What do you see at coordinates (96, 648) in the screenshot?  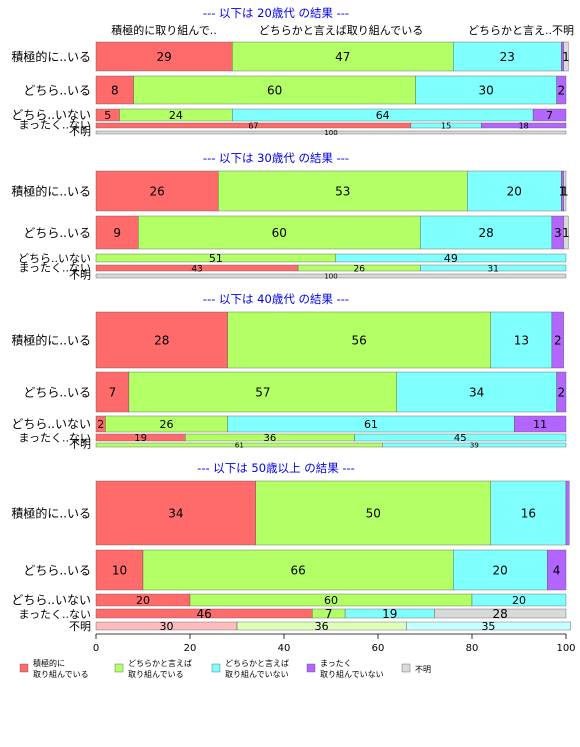 I see `x-tick-label: 0` at bounding box center [96, 648].